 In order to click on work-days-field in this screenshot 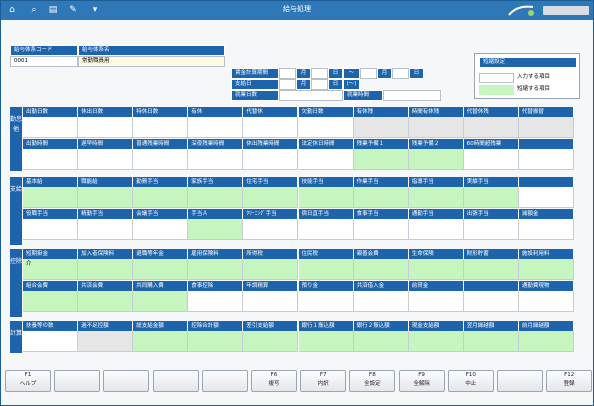, I will do `click(311, 95)`.